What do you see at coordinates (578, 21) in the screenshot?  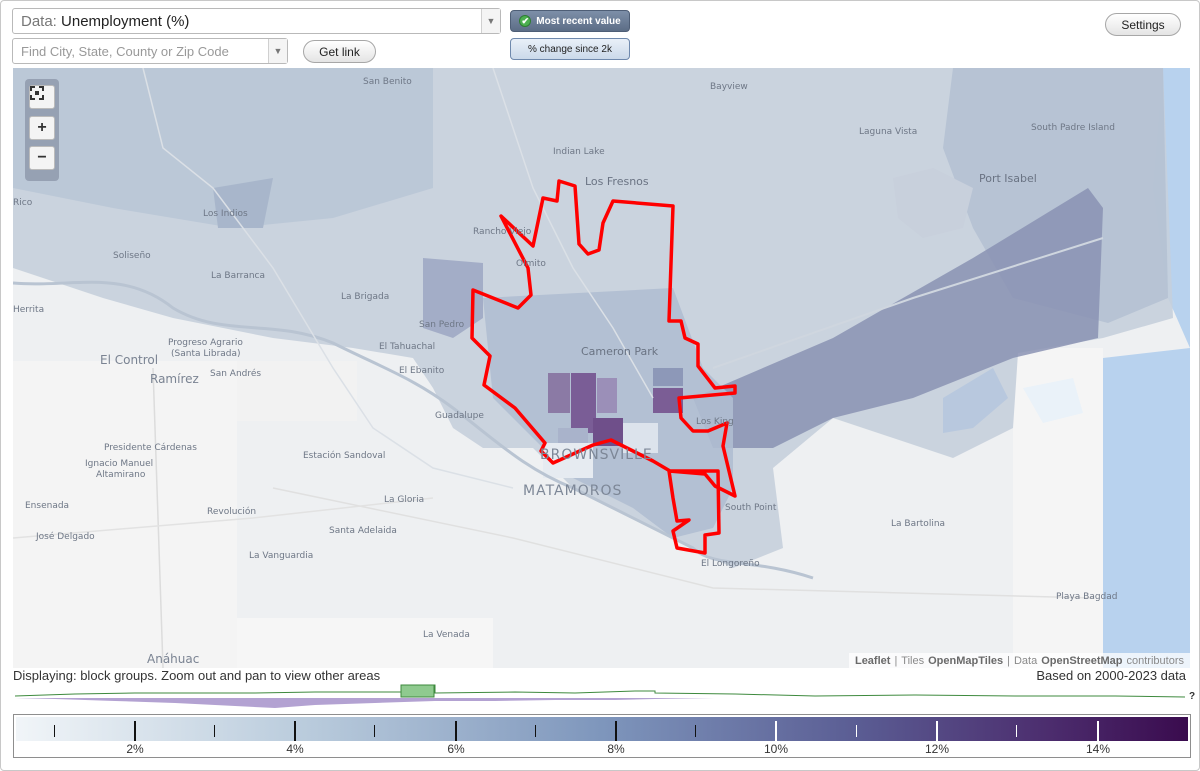 I see `most-recent-value-label: Most recent value` at bounding box center [578, 21].